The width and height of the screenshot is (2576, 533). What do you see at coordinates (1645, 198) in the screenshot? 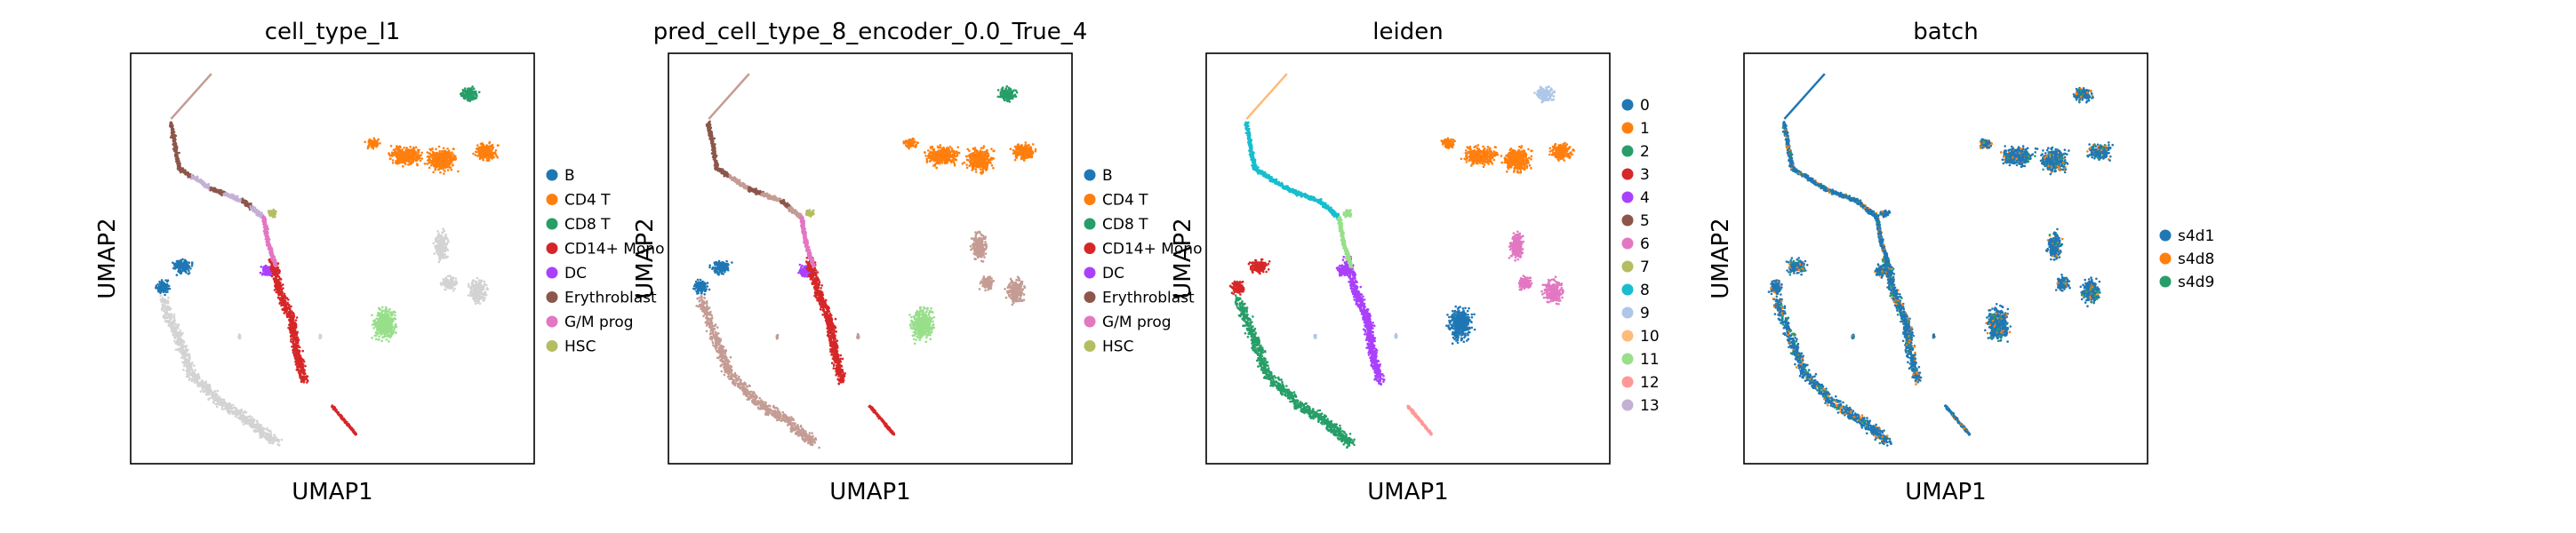
I see `legend-label: 4` at bounding box center [1645, 198].